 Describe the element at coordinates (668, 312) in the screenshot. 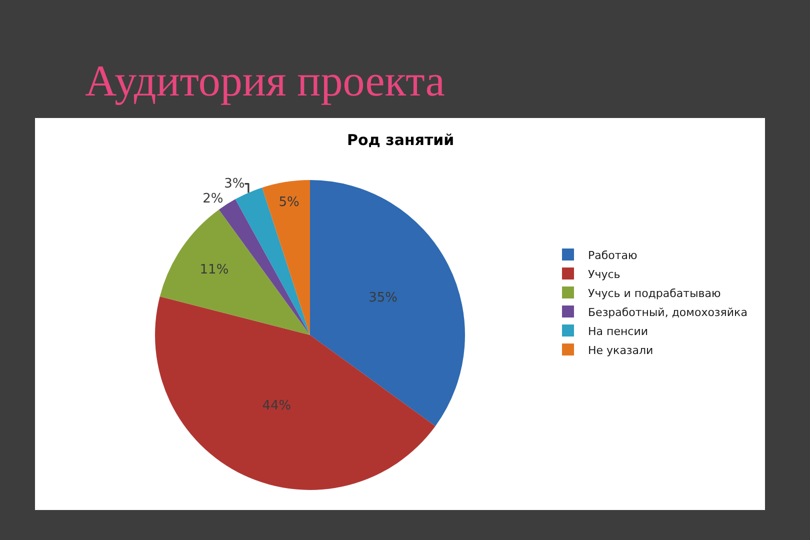

I see `legend-label: Безработный, домохозяйка` at that location.